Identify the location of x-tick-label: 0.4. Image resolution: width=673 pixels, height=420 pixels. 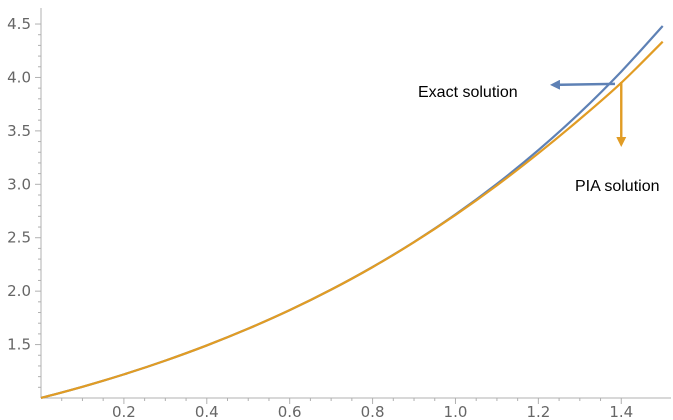
(207, 411).